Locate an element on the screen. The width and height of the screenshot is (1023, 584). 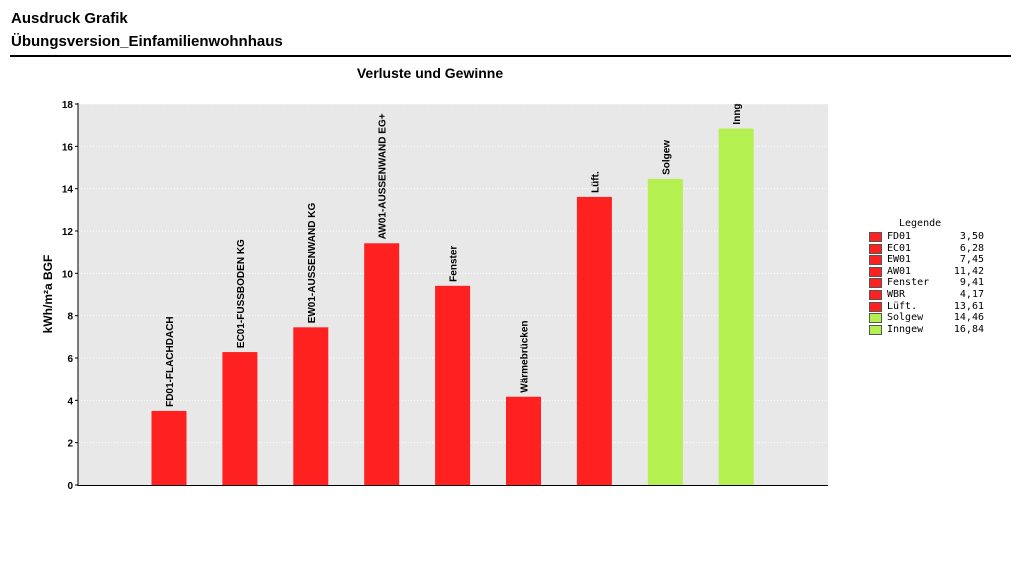
legend-item-name: EC01 is located at coordinates (899, 248).